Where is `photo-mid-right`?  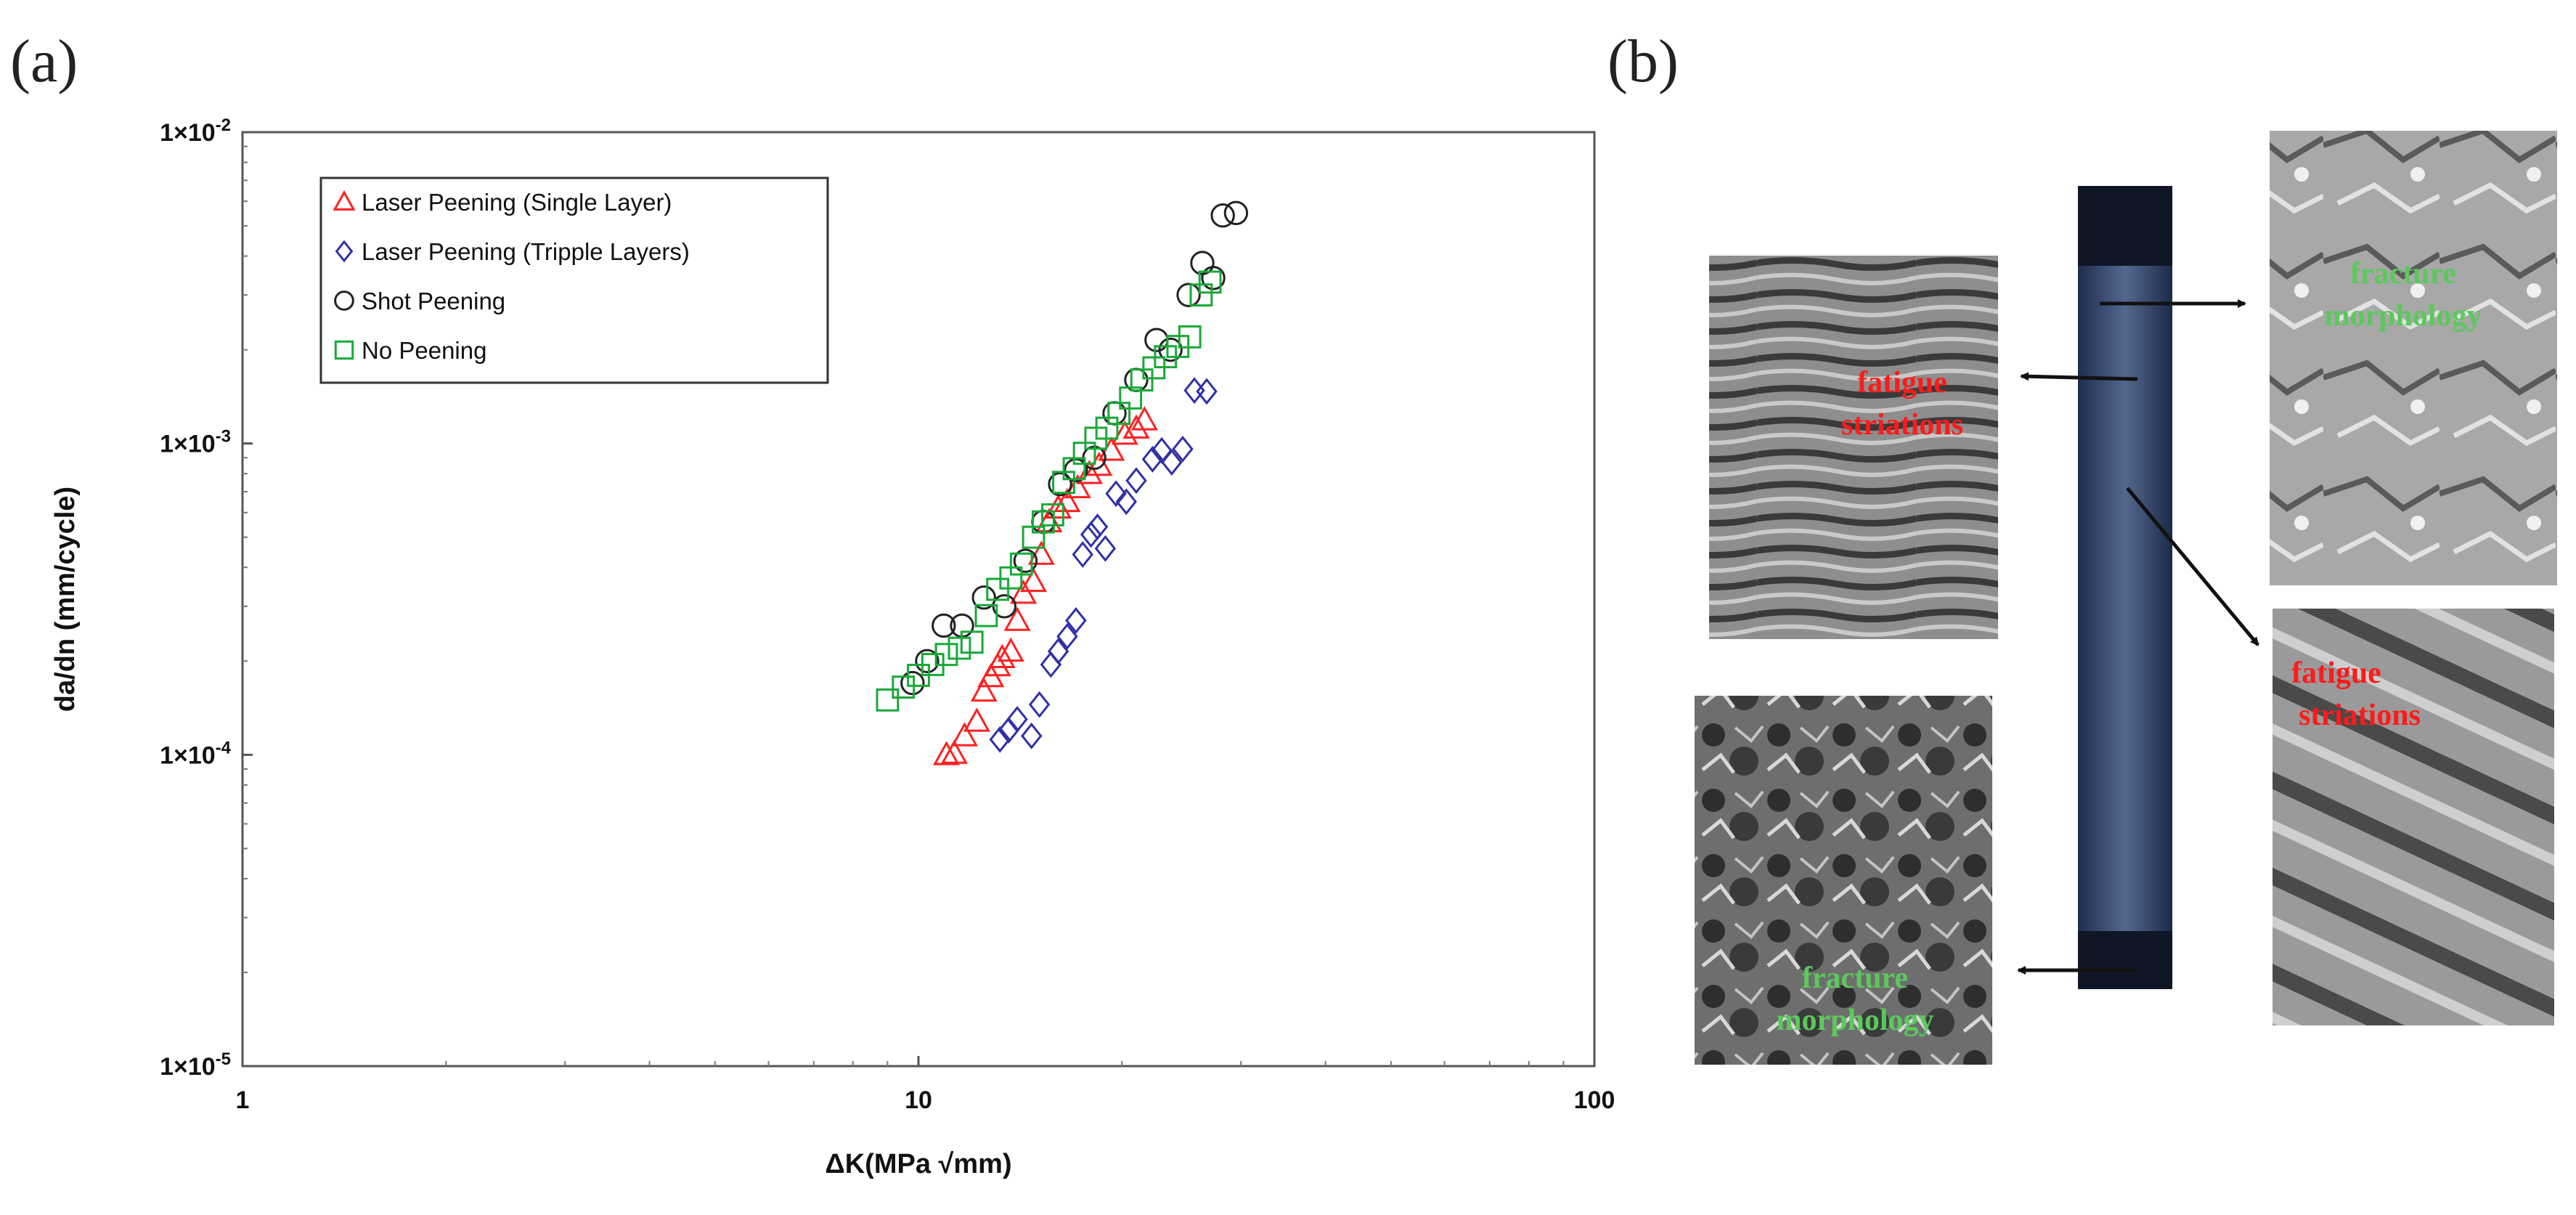 photo-mid-right is located at coordinates (2413, 817).